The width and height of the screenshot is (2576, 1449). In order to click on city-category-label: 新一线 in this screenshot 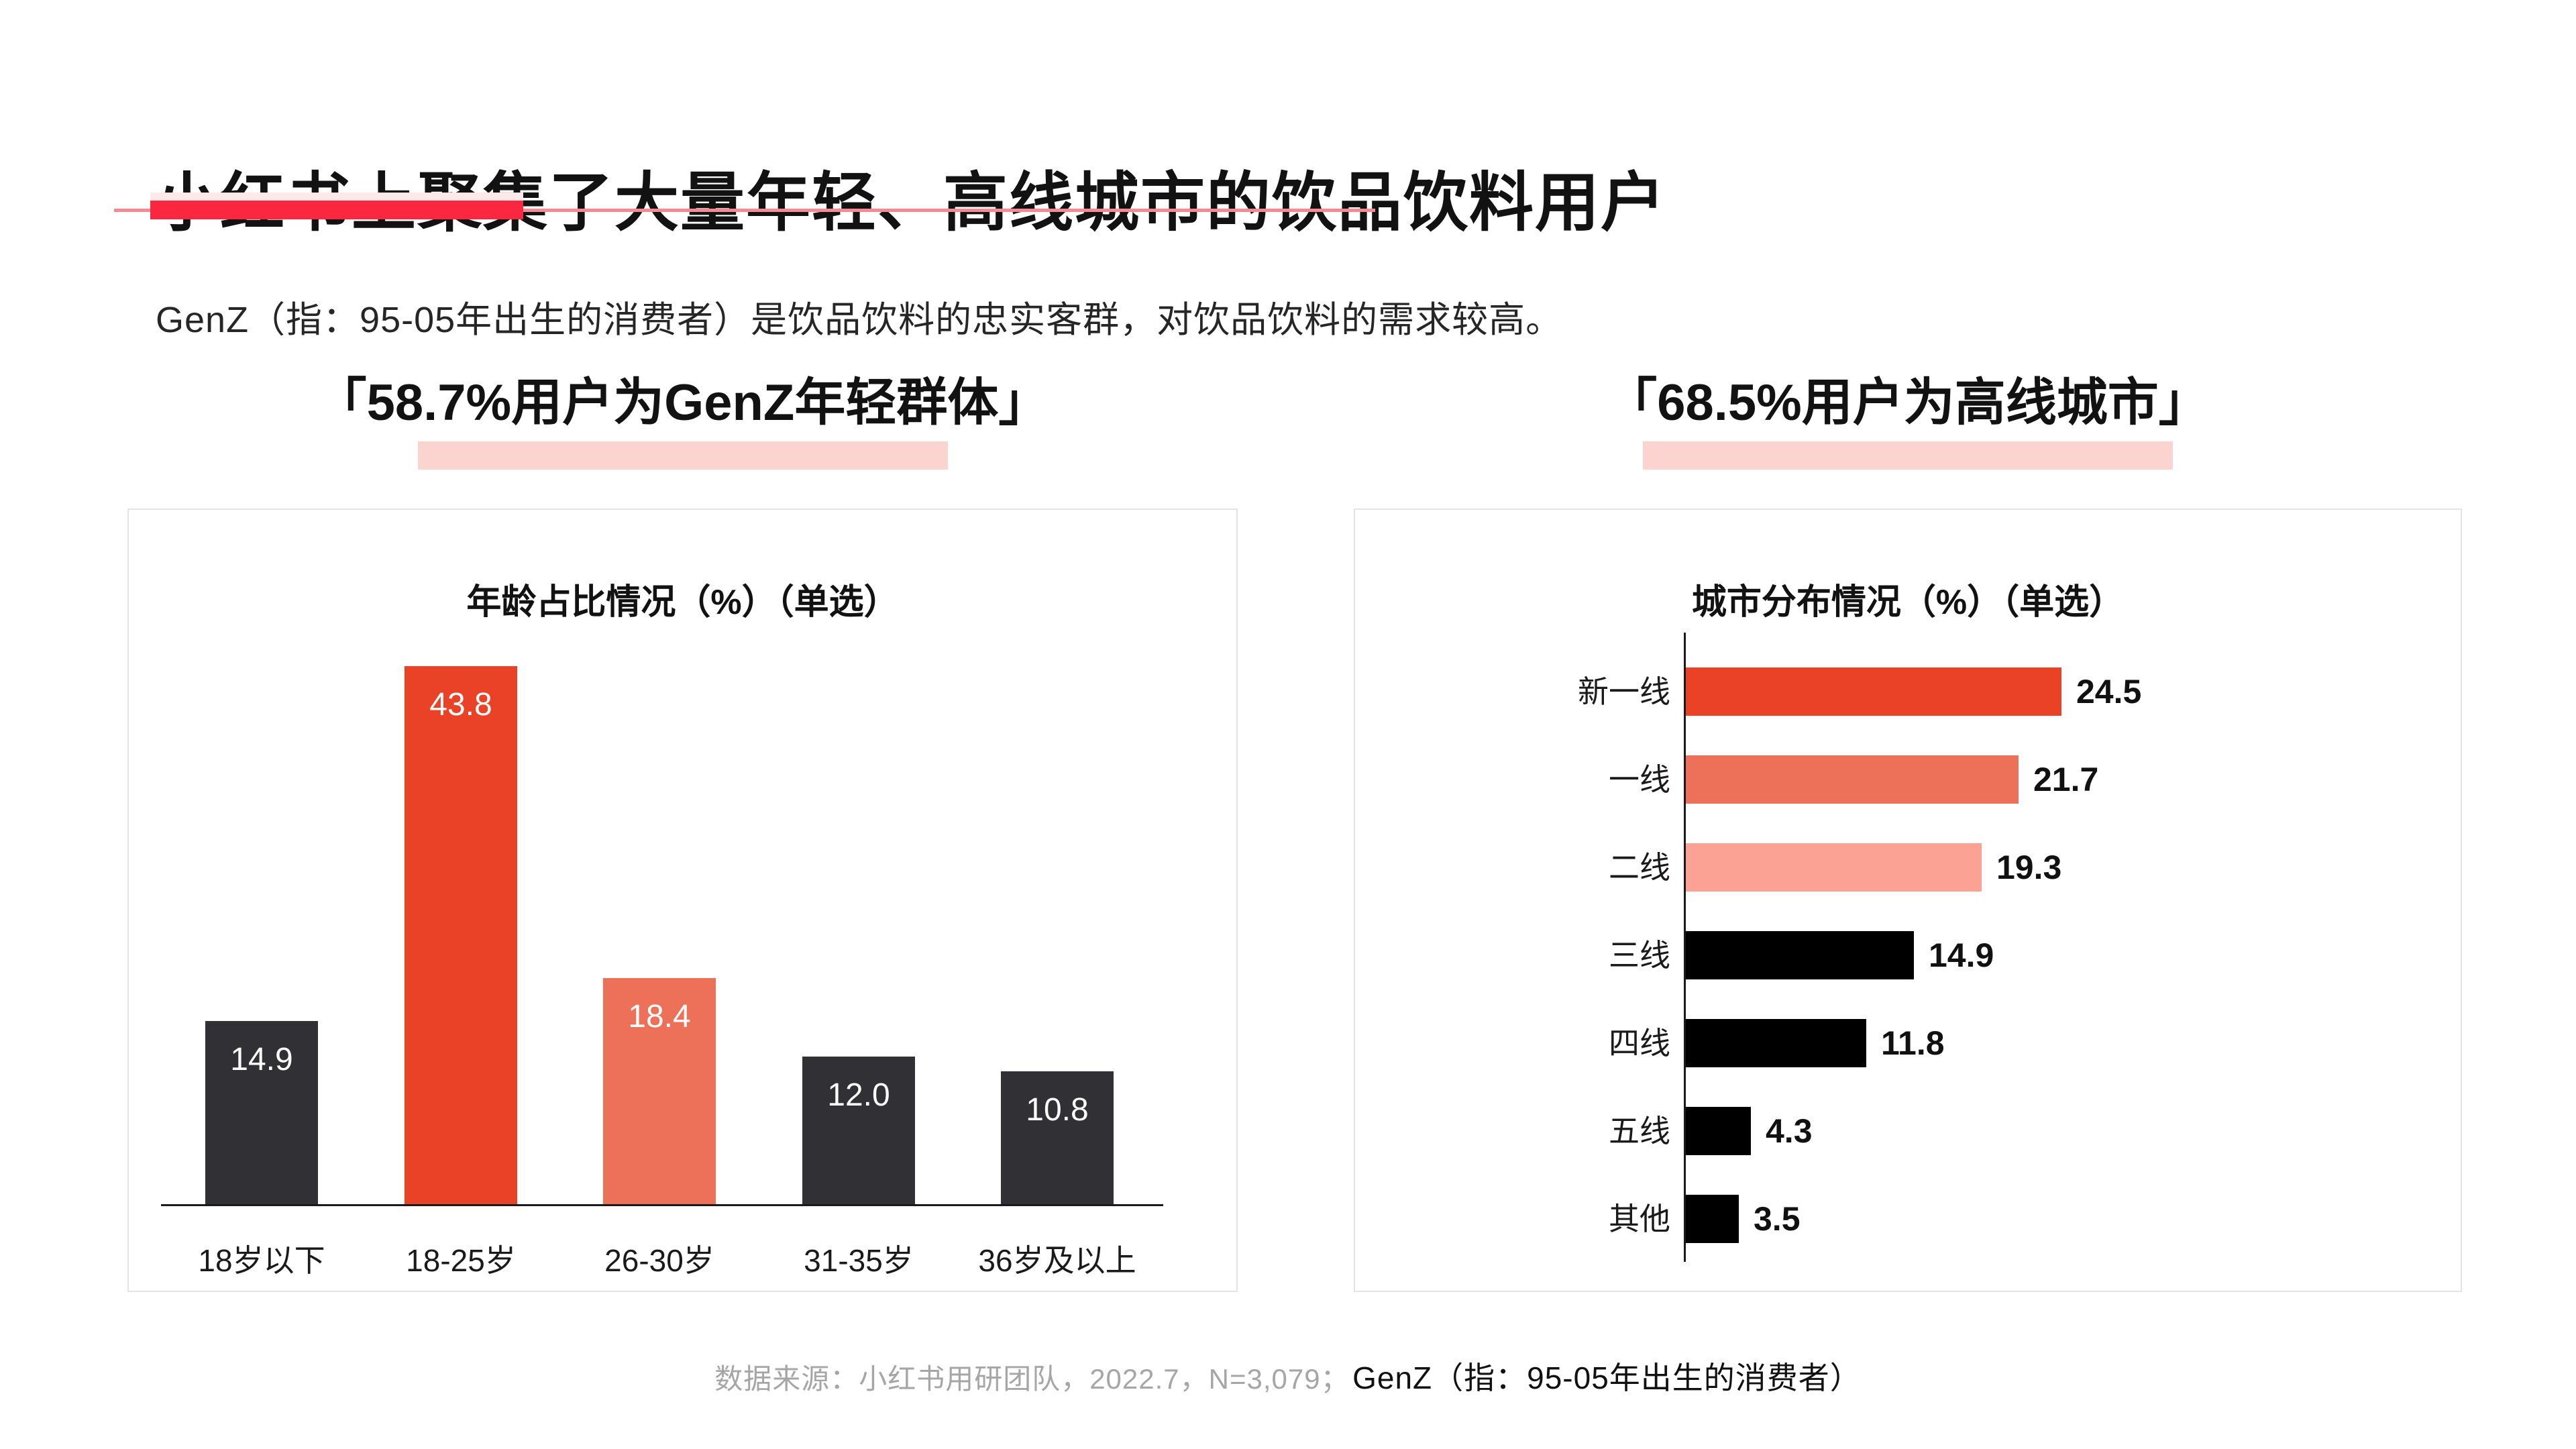, I will do `click(1624, 691)`.